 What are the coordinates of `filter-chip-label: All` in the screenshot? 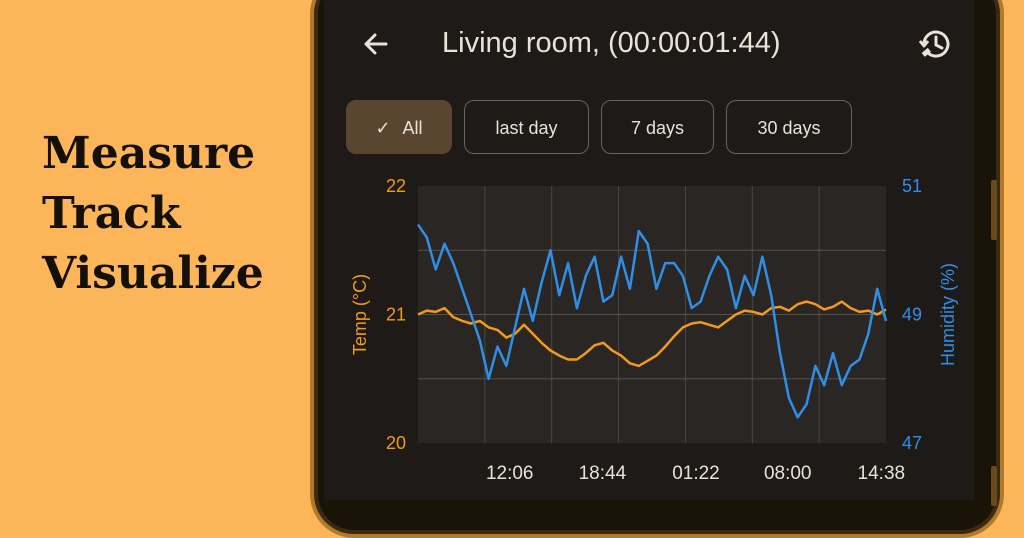 It's located at (412, 128).